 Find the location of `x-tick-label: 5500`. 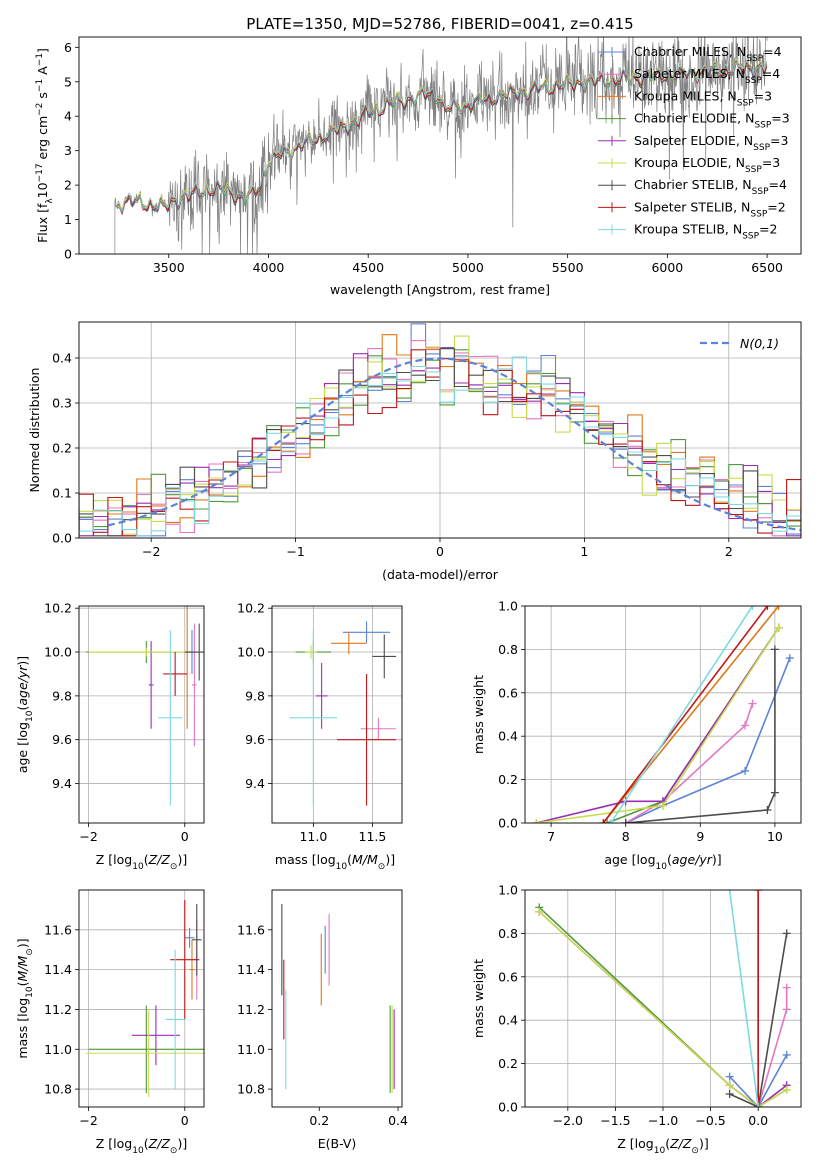

x-tick-label: 5500 is located at coordinates (568, 267).